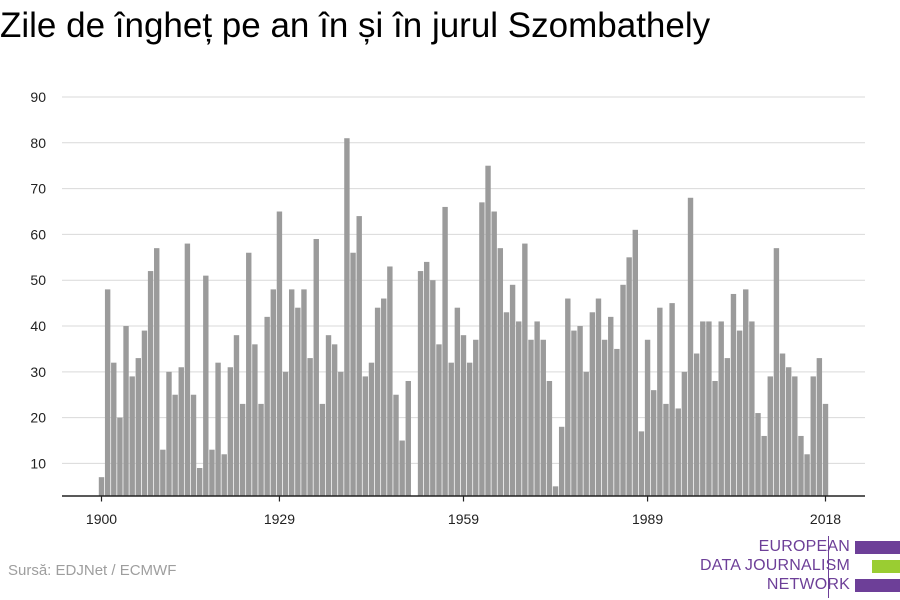  I want to click on bar-1945, so click(377, 401).